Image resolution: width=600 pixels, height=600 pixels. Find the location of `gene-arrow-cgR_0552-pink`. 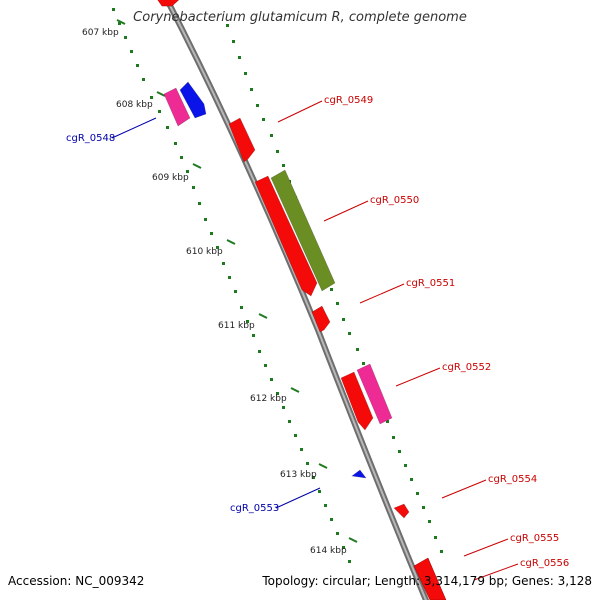

gene-arrow-cgR_0552-pink is located at coordinates (374, 394).